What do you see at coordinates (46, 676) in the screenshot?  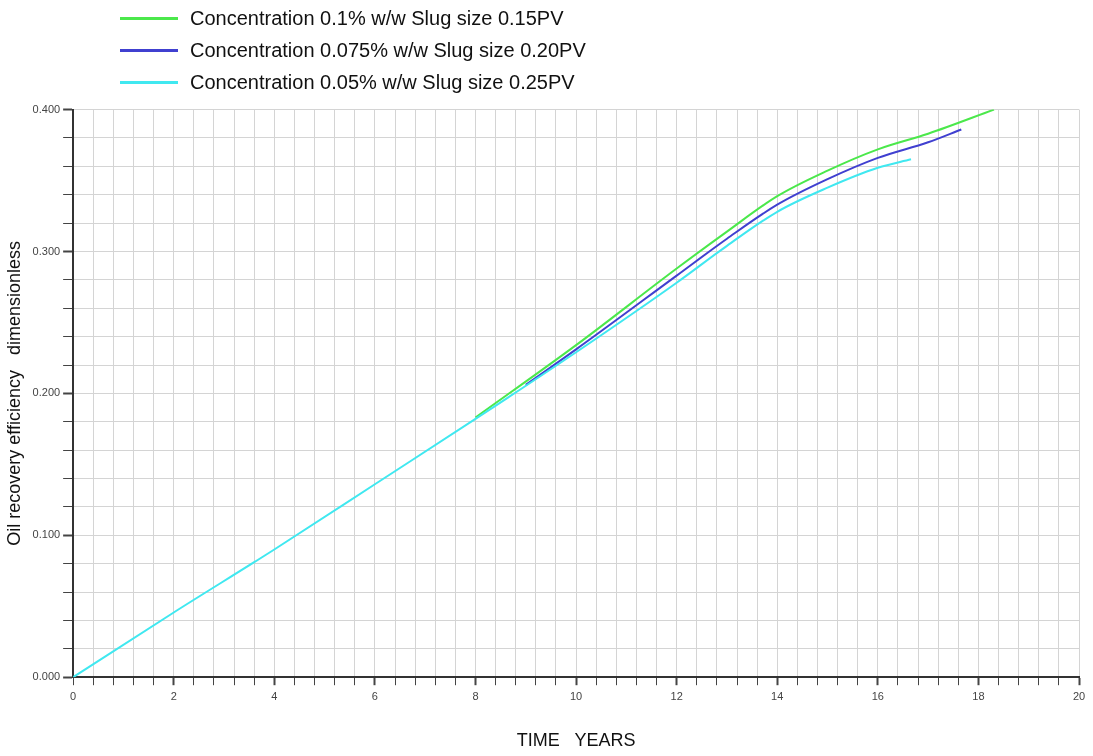 I see `y-tick-label: 0.000` at bounding box center [46, 676].